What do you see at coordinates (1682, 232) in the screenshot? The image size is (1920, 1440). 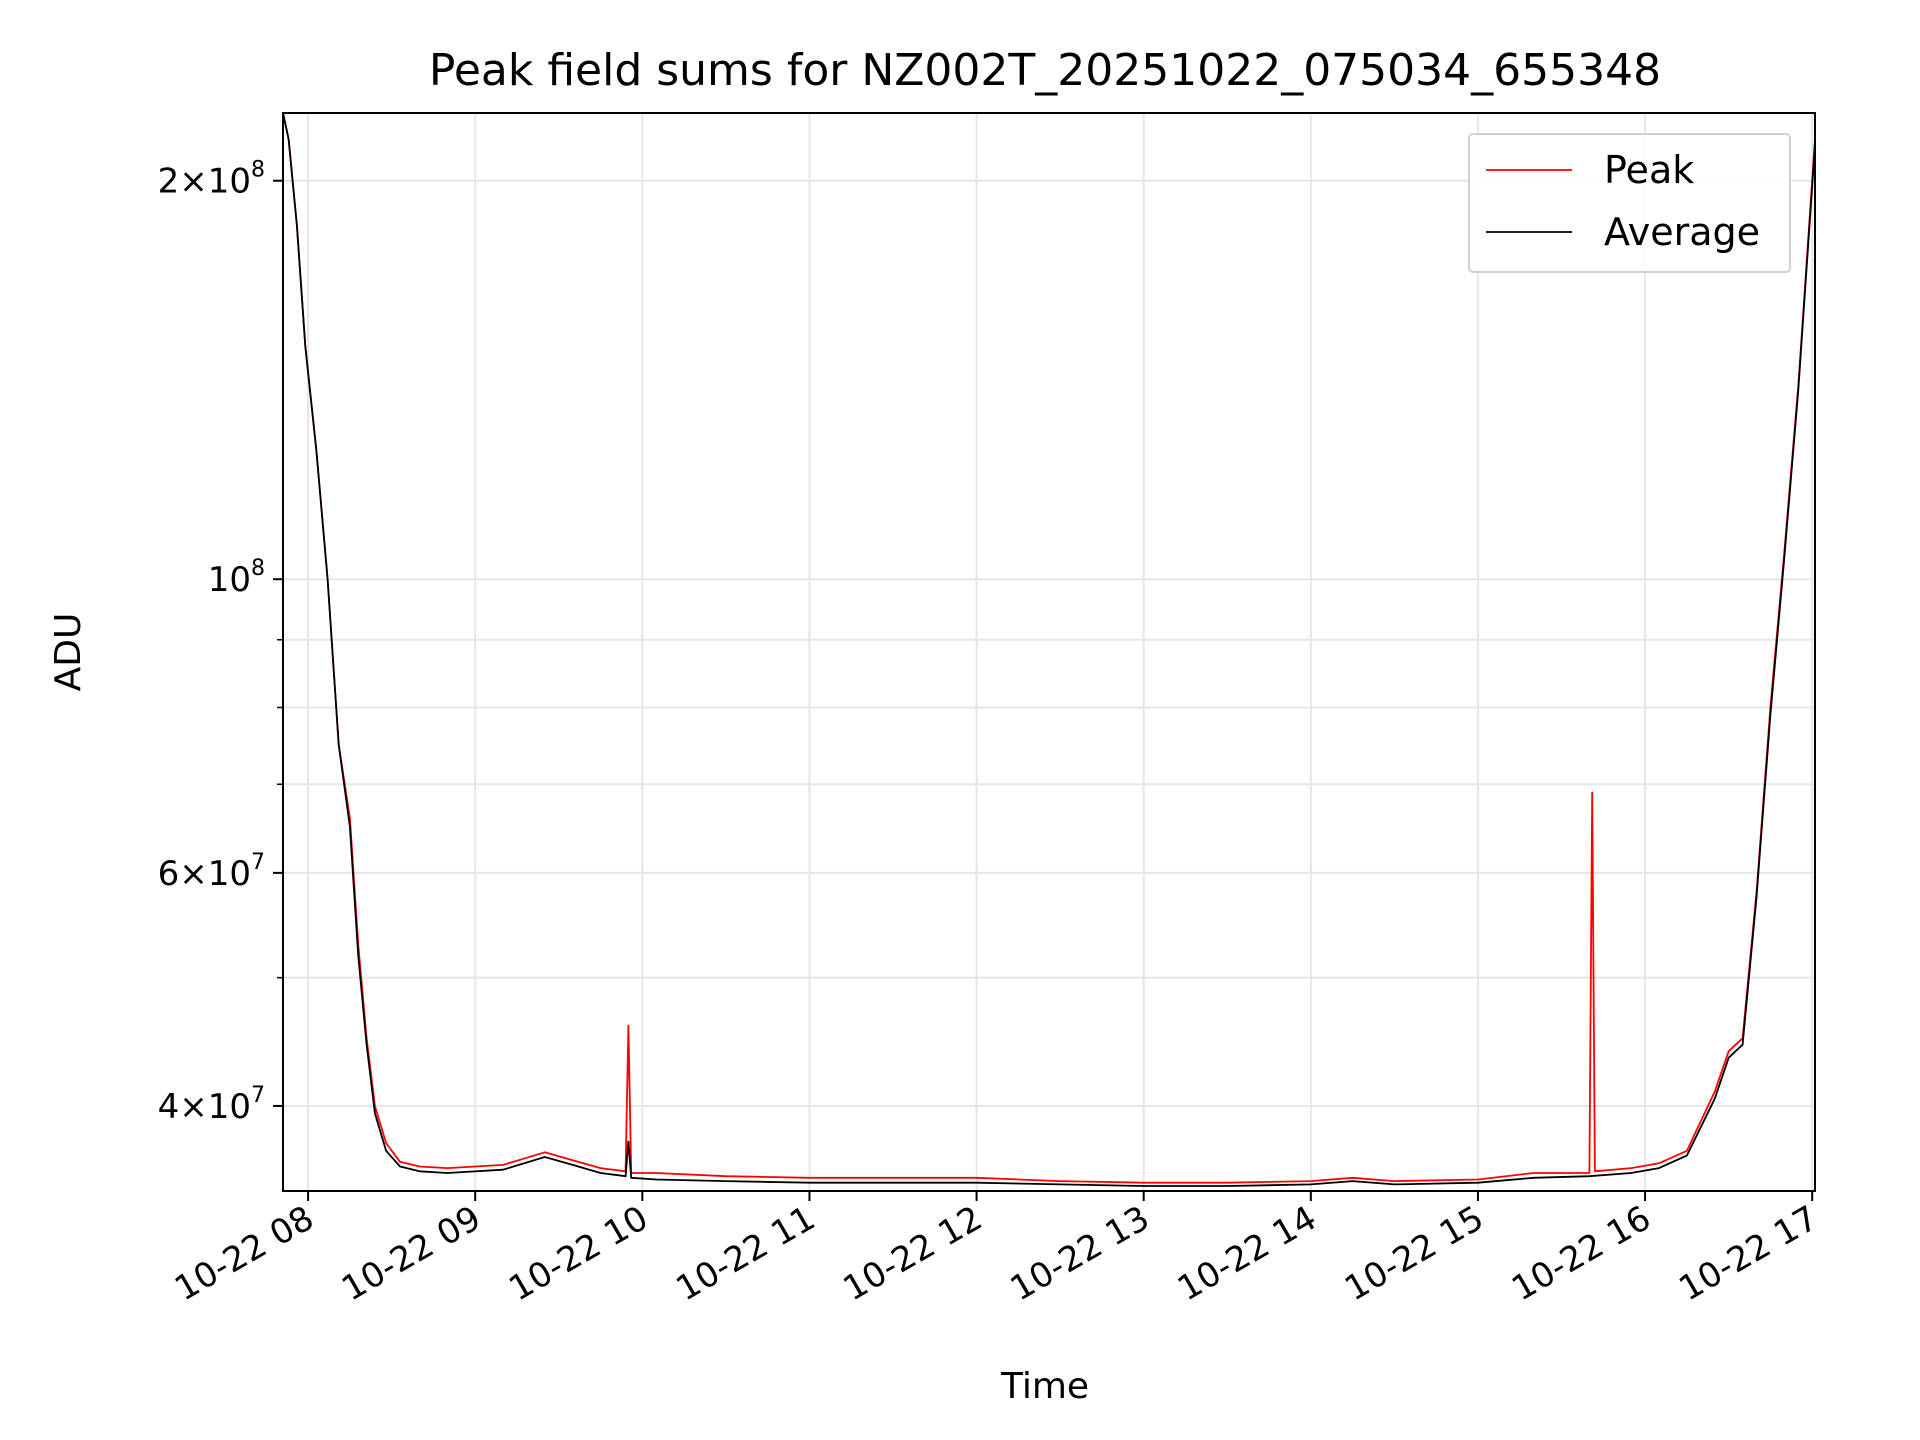 I see `legend-average-label: Average` at bounding box center [1682, 232].